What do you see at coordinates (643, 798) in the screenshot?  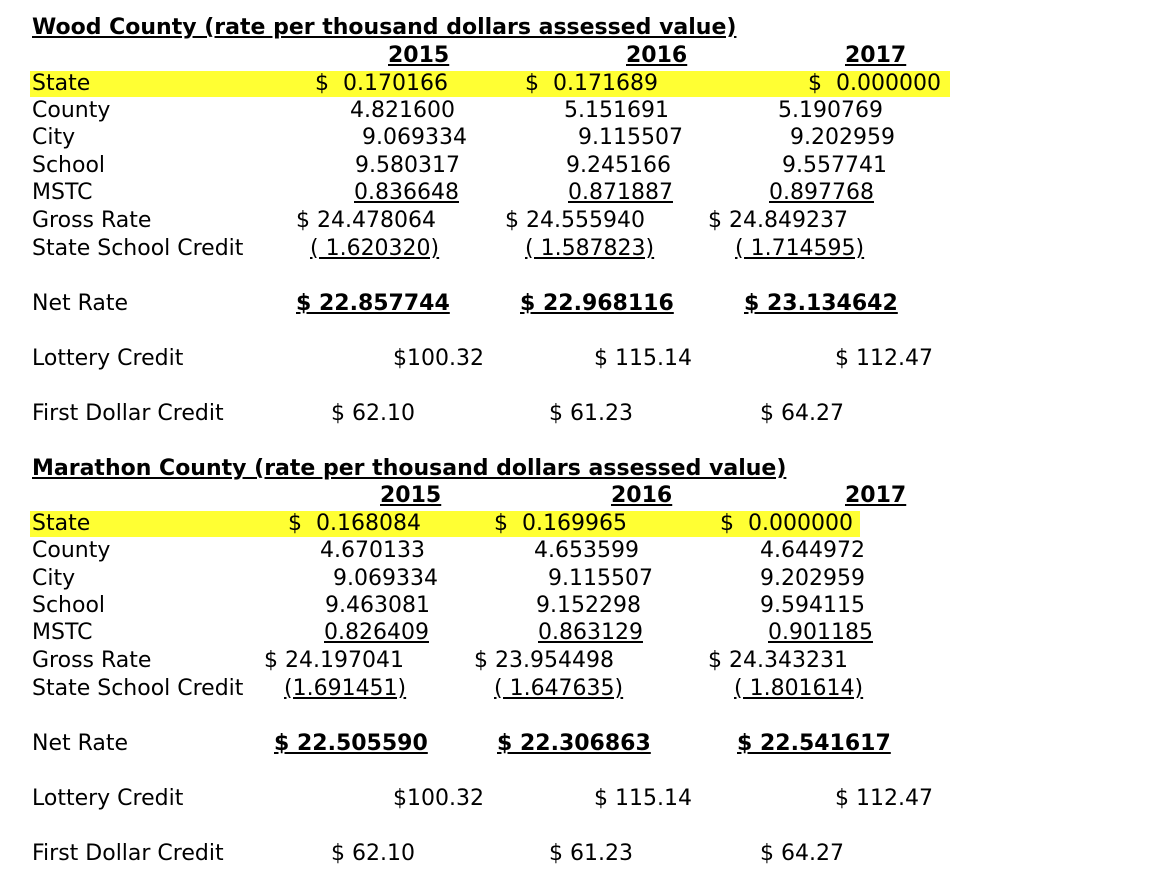 I see `marathon-lottery-2016: $ 115.14` at bounding box center [643, 798].